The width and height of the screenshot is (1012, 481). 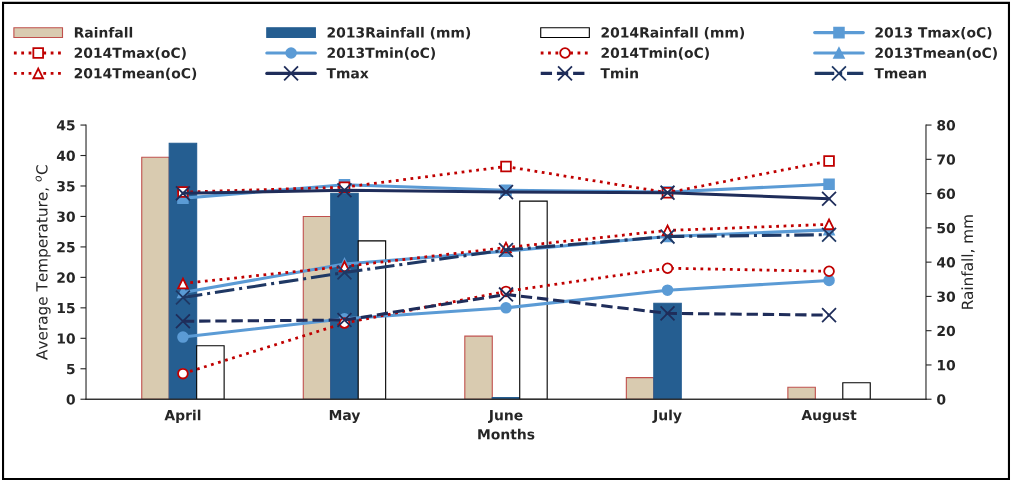 What do you see at coordinates (103, 32) in the screenshot?
I see `legend-label: Rainfall` at bounding box center [103, 32].